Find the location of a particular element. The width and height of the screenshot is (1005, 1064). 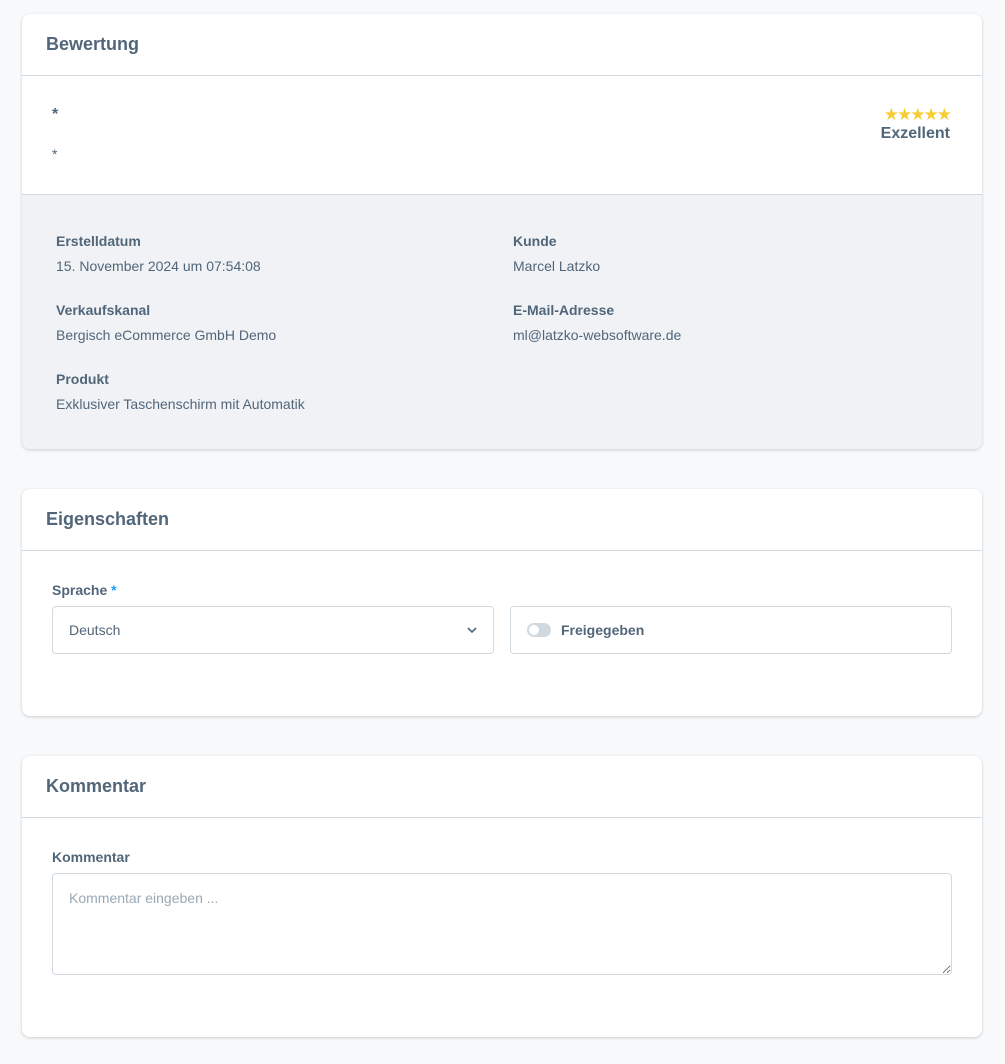

product-label: Produkt is located at coordinates (82, 379).